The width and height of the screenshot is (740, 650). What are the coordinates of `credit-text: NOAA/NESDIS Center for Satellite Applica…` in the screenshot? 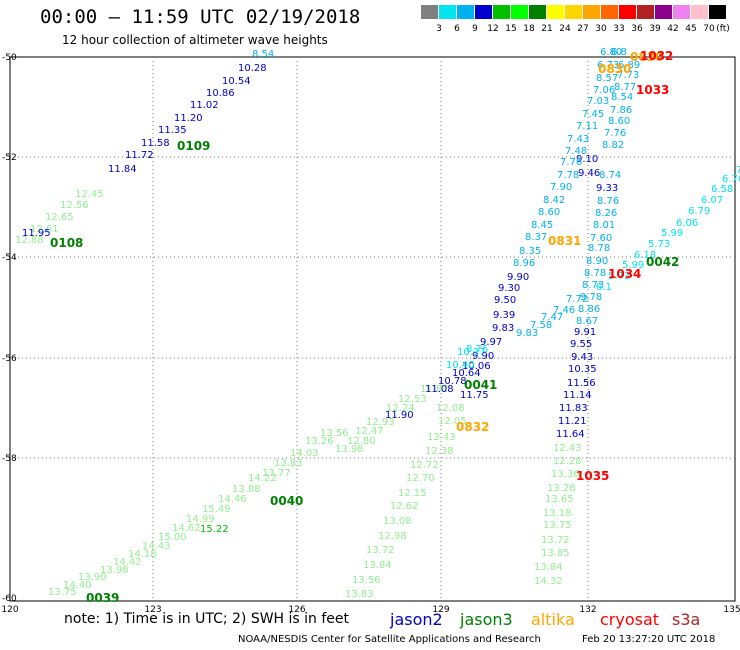 It's located at (389, 639).